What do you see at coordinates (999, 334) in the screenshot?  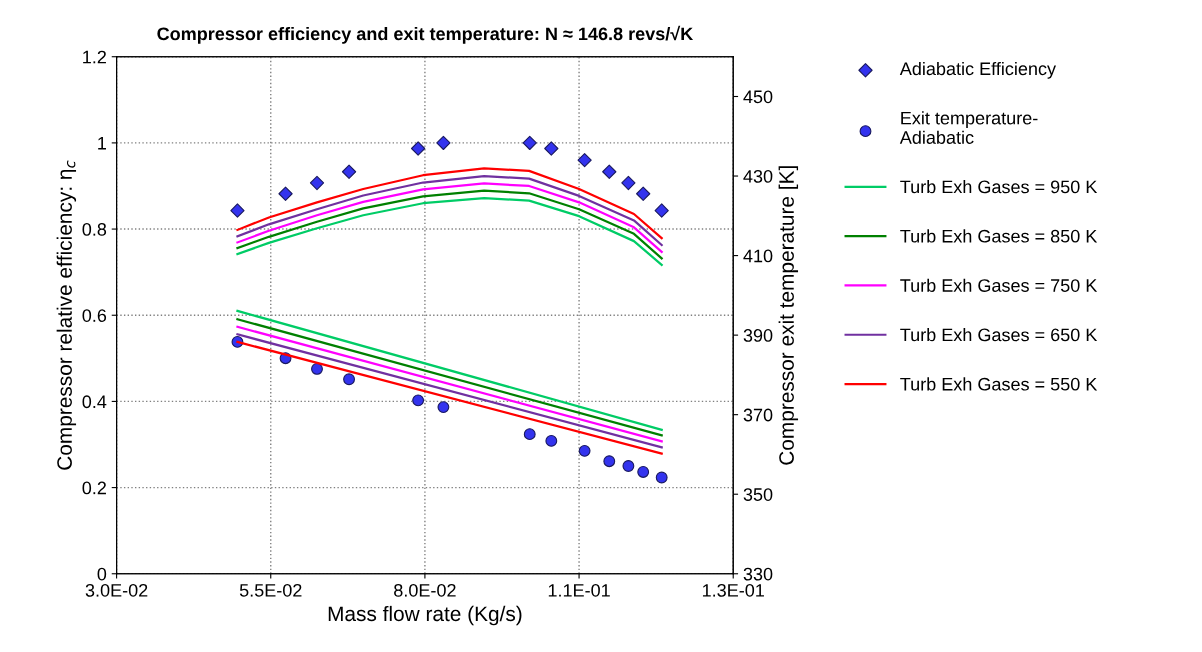 I see `legend-label: Turb Exh Gases = 650 K` at bounding box center [999, 334].